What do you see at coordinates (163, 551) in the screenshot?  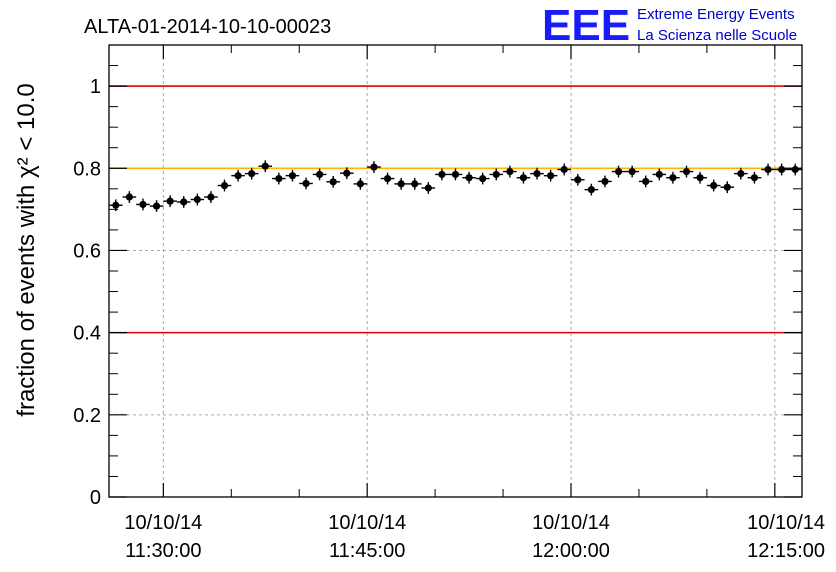 I see `x-tick-time-label: 11:30:00` at bounding box center [163, 551].